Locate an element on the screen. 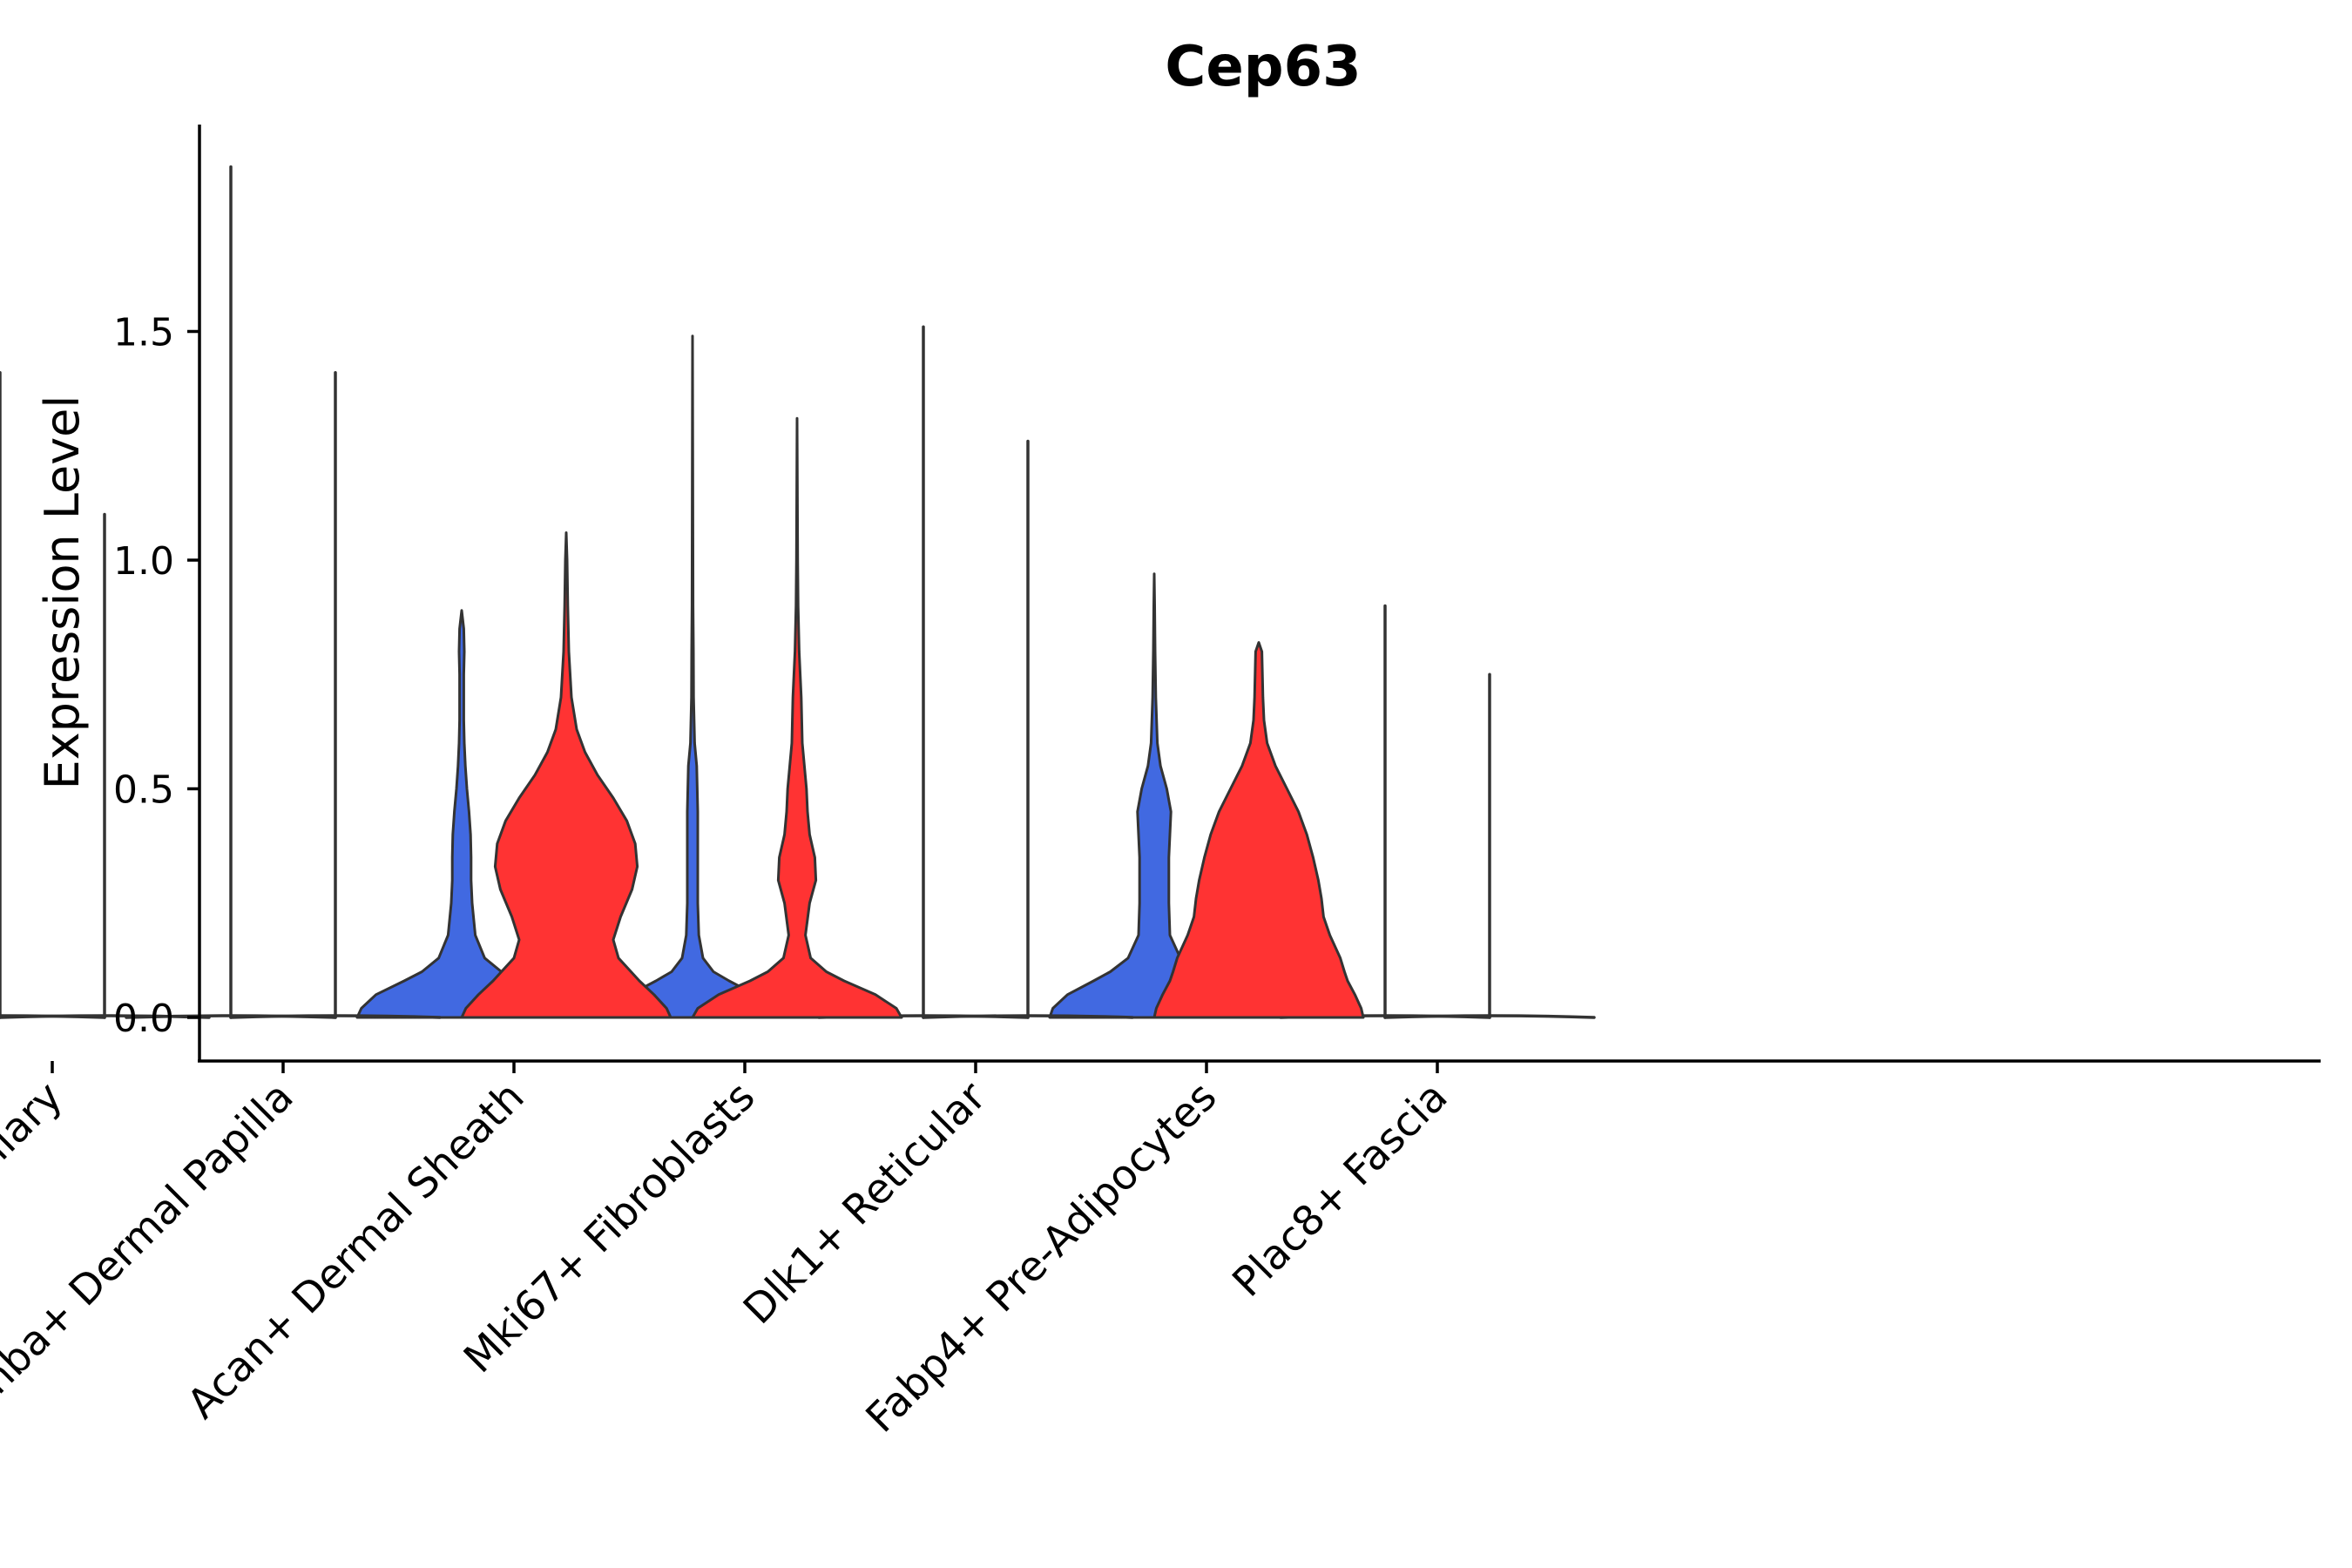 The image size is (2352, 1568). violin-group2-2-base is located at coordinates (106, 1016).